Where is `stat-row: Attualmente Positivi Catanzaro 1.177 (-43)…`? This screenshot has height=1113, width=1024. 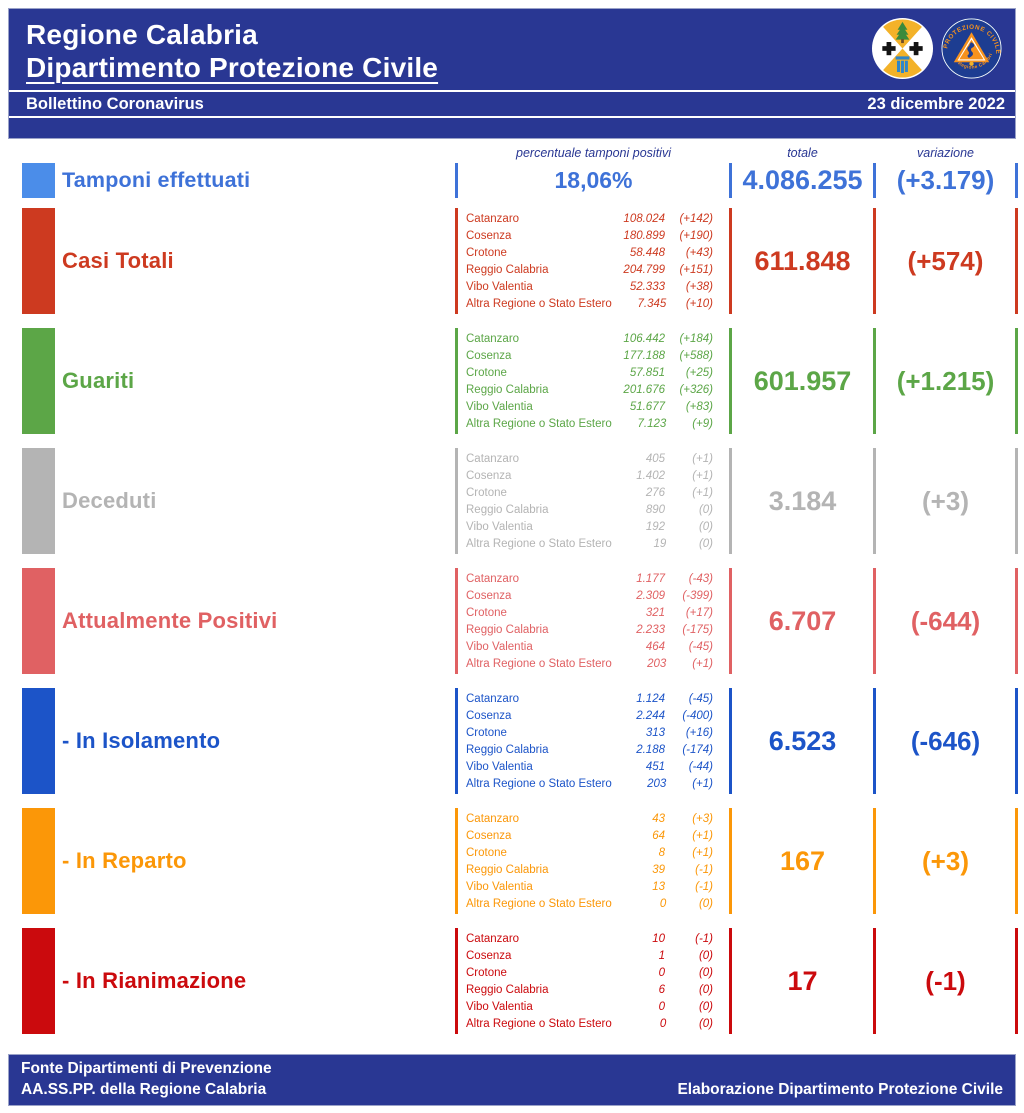
stat-row: Attualmente Positivi Catanzaro 1.177 (-43)… is located at coordinates (512, 621).